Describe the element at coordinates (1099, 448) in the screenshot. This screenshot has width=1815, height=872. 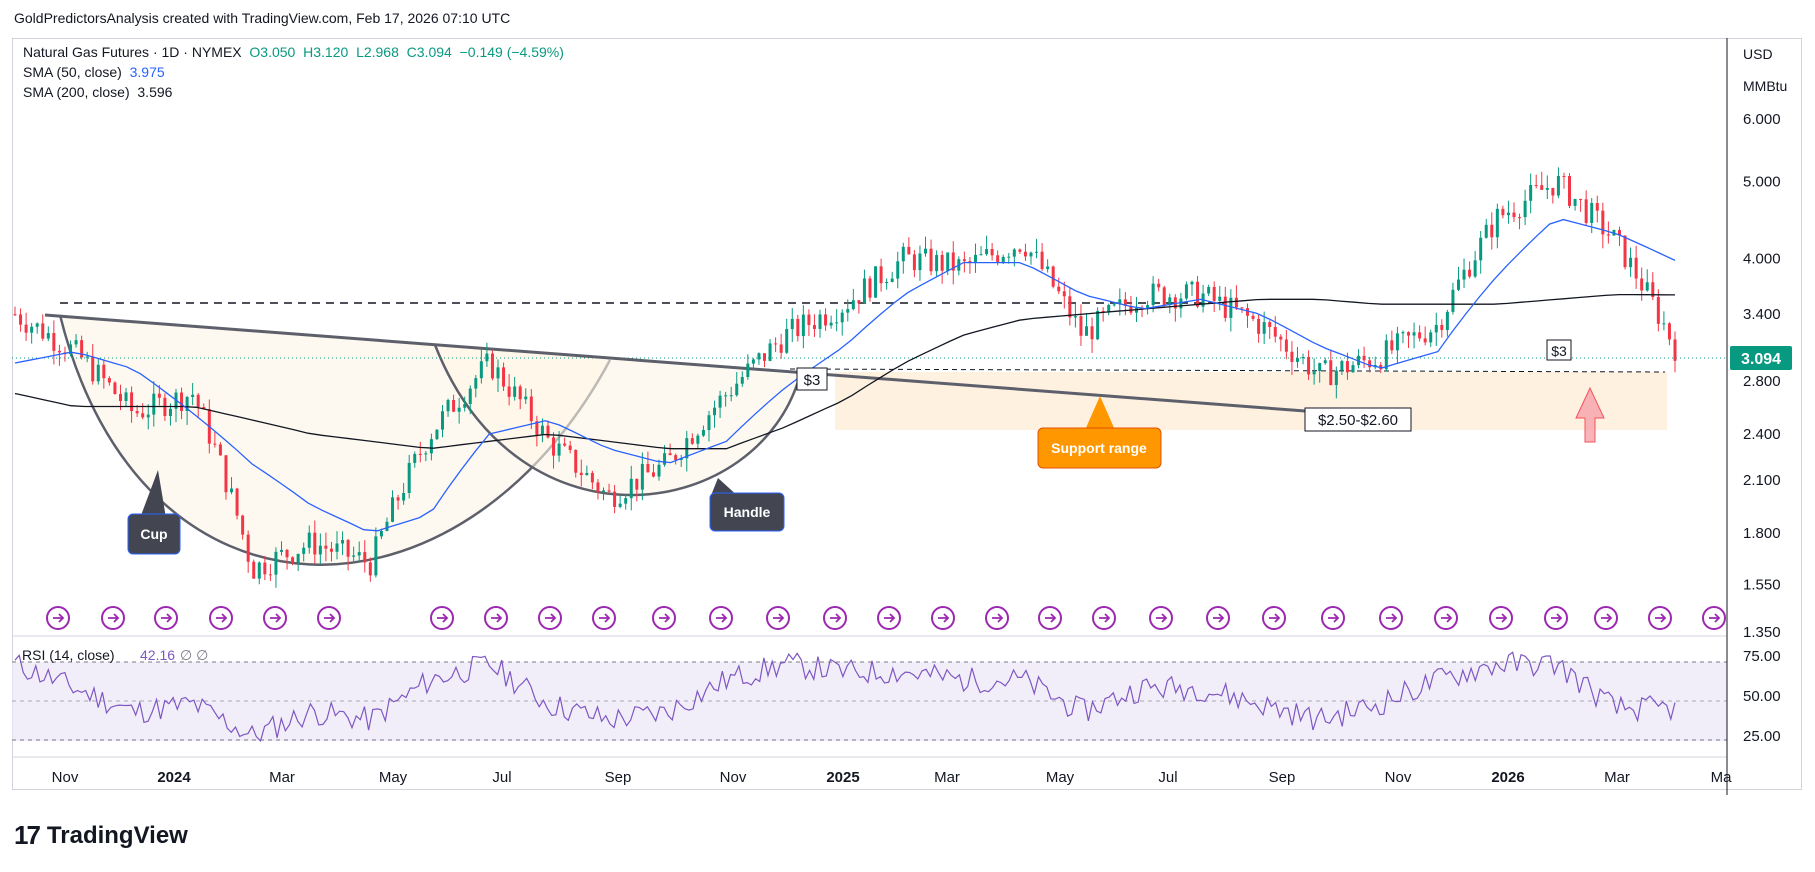
I see `support-range-label: Support range` at that location.